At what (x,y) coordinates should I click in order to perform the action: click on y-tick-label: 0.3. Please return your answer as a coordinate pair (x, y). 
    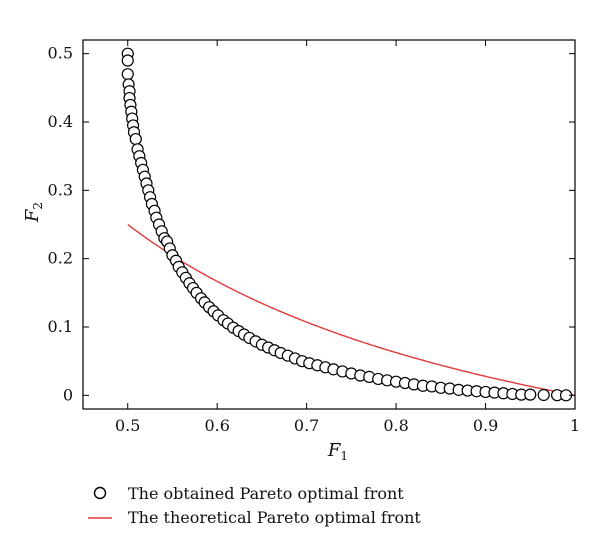
    Looking at the image, I should click on (60, 189).